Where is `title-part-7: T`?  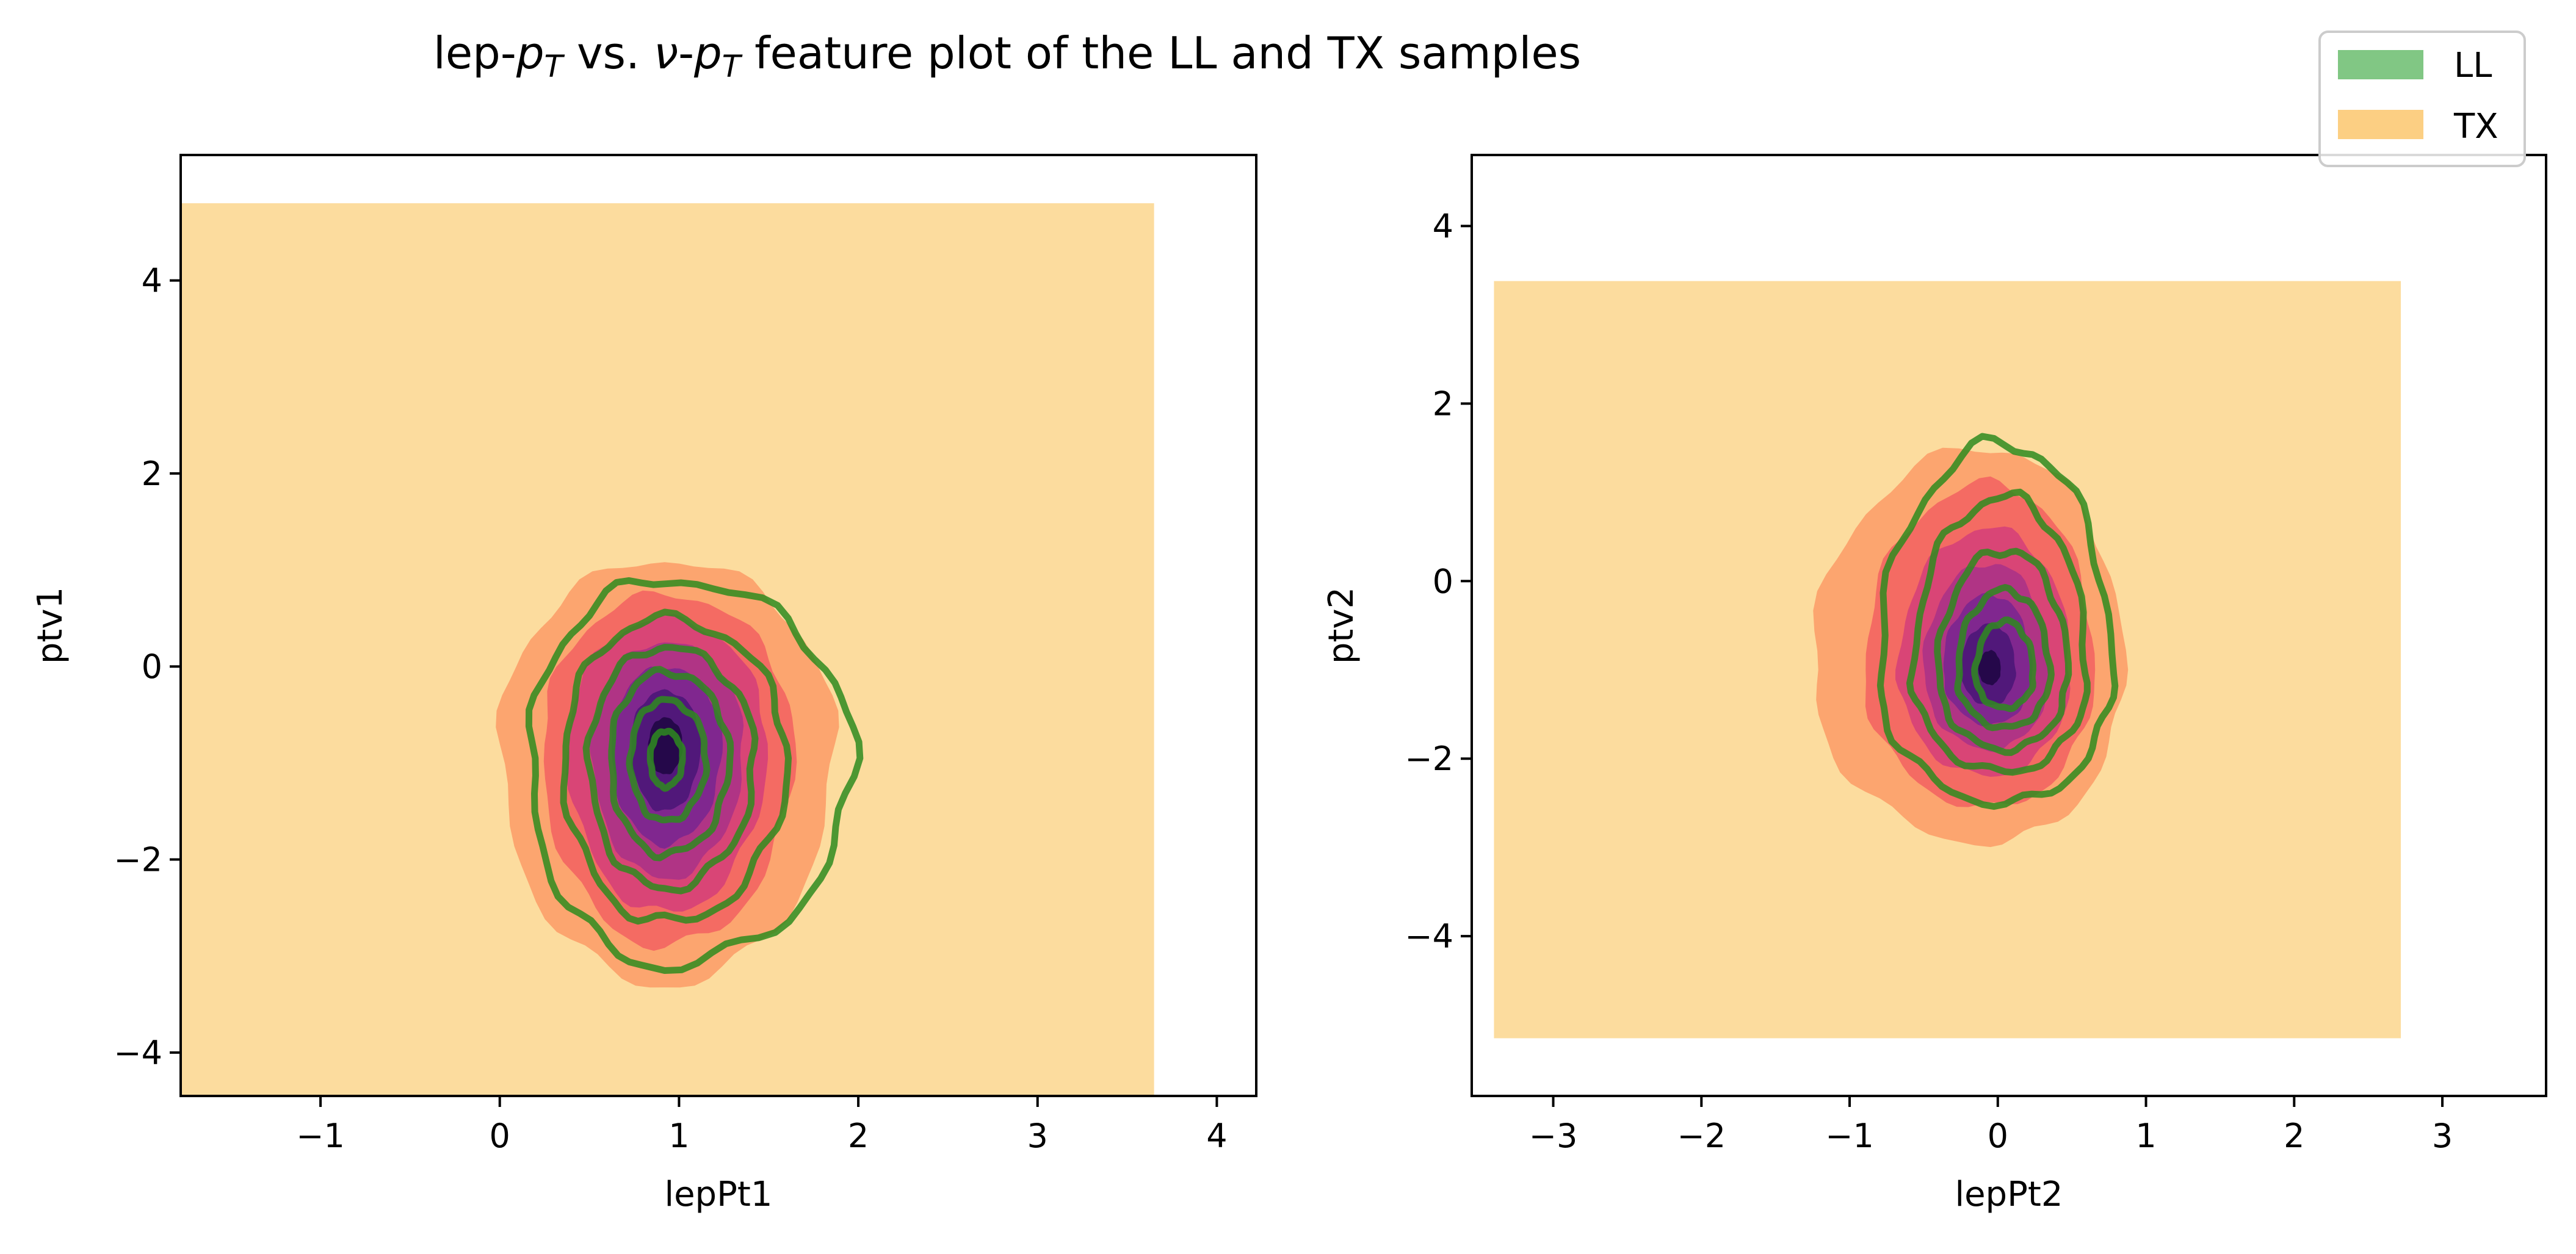 title-part-7: T is located at coordinates (732, 66).